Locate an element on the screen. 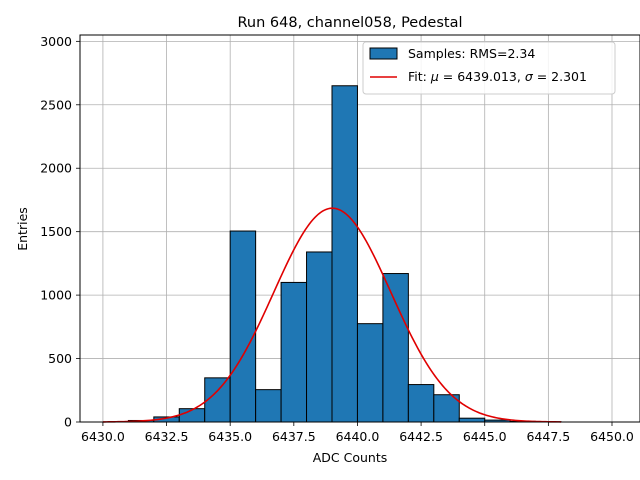 This screenshot has width=640, height=480. legend-fit-label: Fit: μ = 6439.013, σ = 2.301 is located at coordinates (497, 76).